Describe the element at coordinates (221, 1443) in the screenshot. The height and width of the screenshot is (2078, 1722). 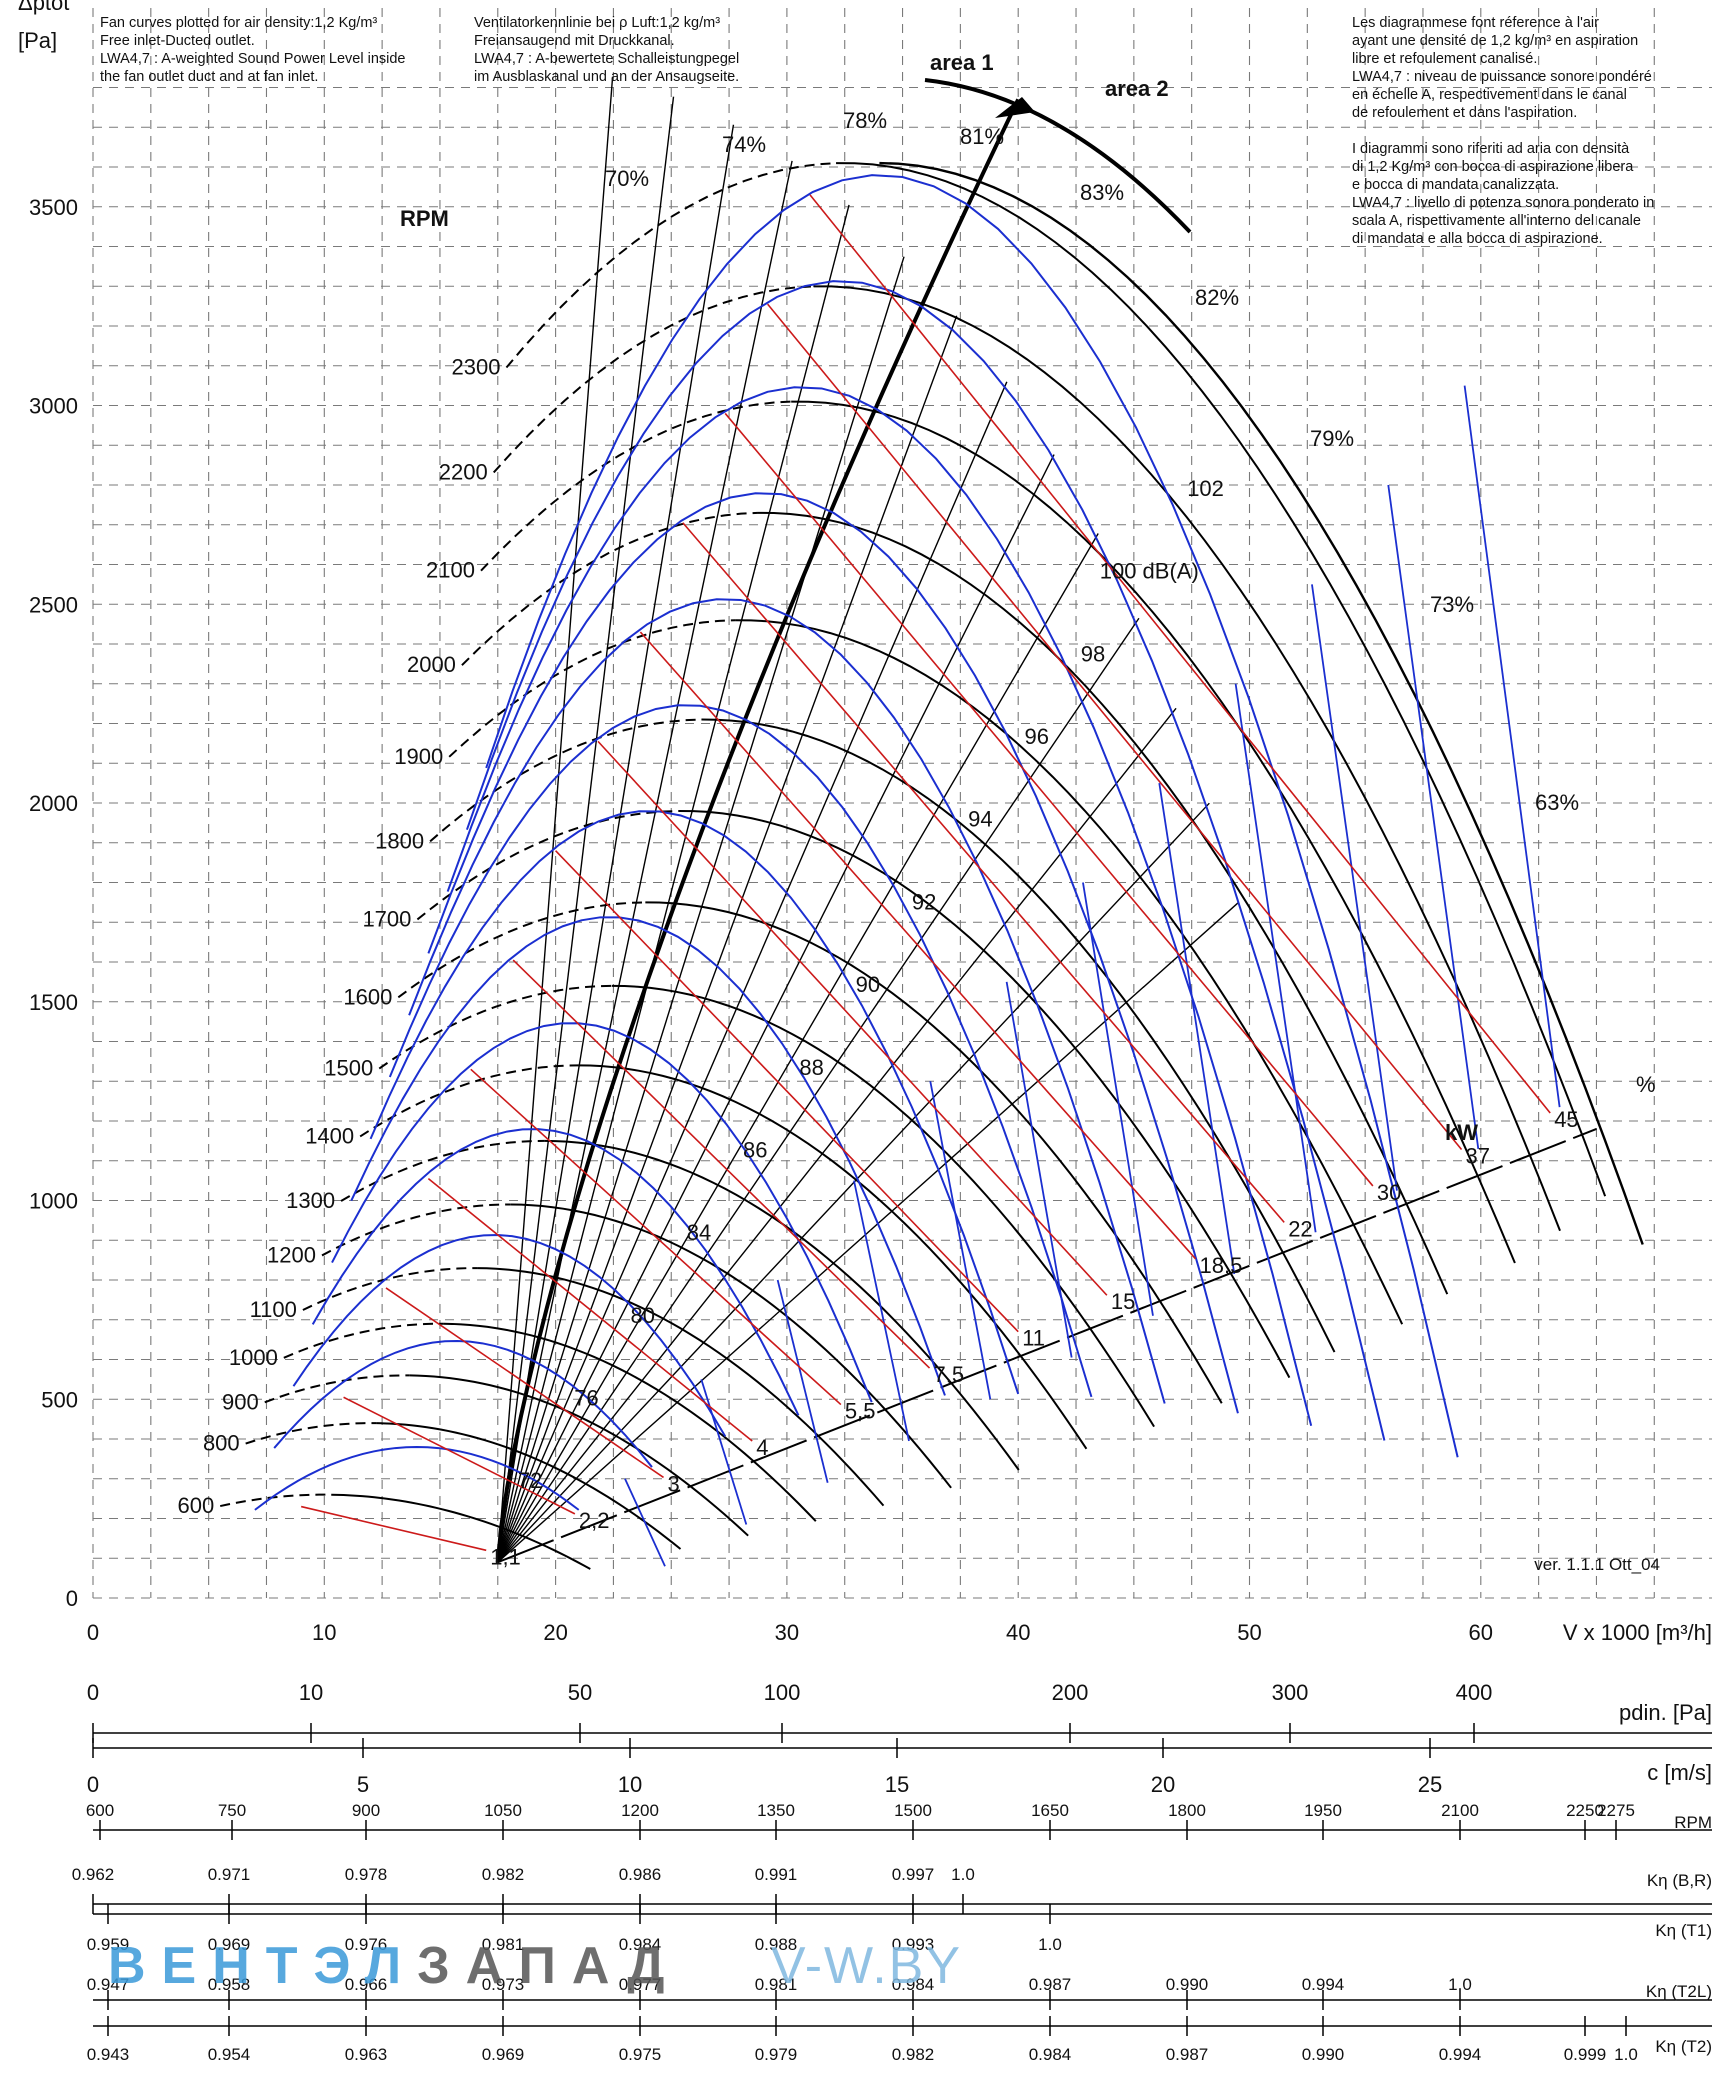
I see `rpm-label: 800` at that location.